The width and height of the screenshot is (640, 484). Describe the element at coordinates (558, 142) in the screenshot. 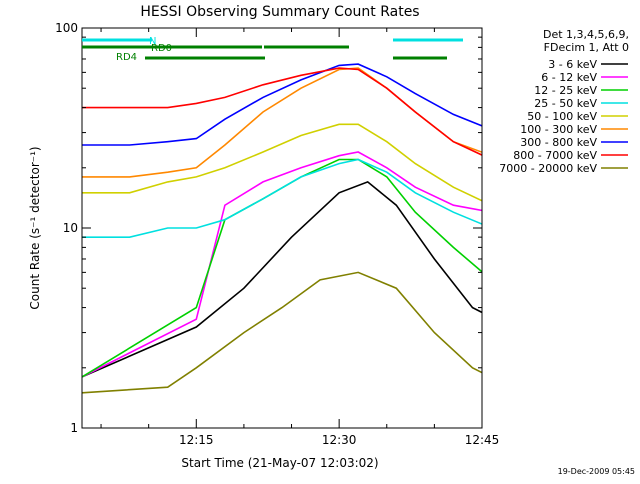

I see `legend-label-7: 300 - 800 keV` at that location.